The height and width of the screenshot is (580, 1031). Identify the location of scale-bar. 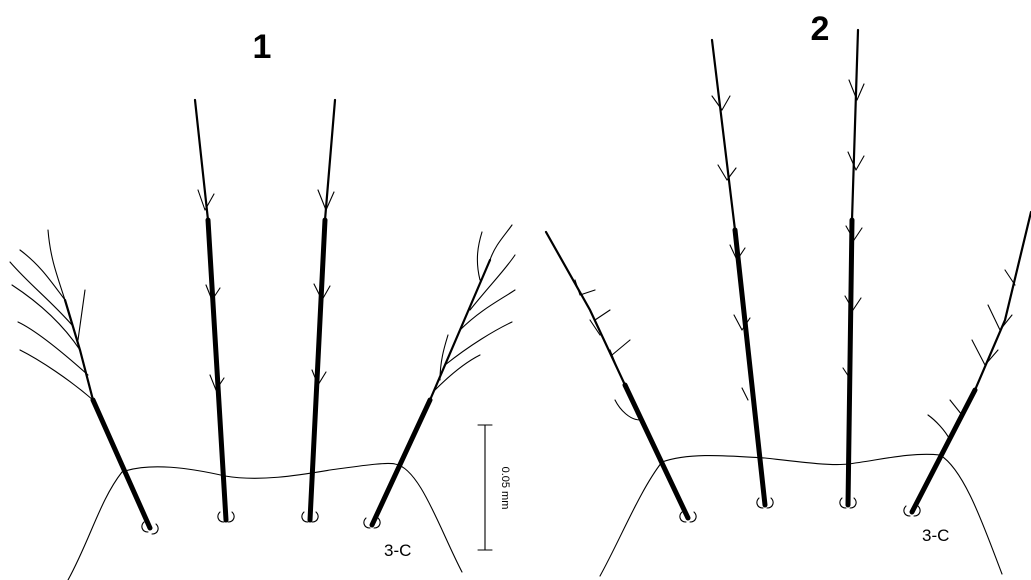
(485, 487).